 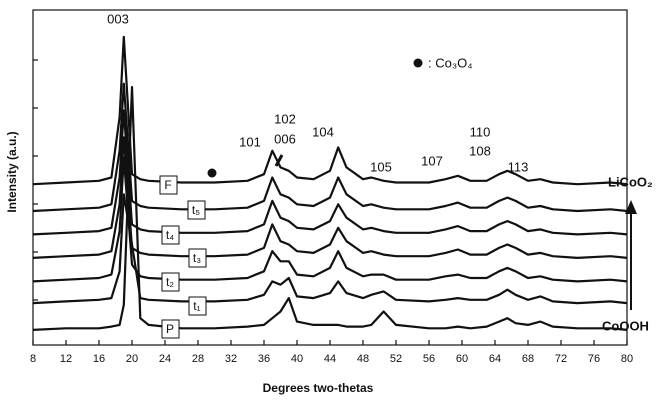 What do you see at coordinates (318, 388) in the screenshot?
I see `x-axis-title: Degrees two-thetas` at bounding box center [318, 388].